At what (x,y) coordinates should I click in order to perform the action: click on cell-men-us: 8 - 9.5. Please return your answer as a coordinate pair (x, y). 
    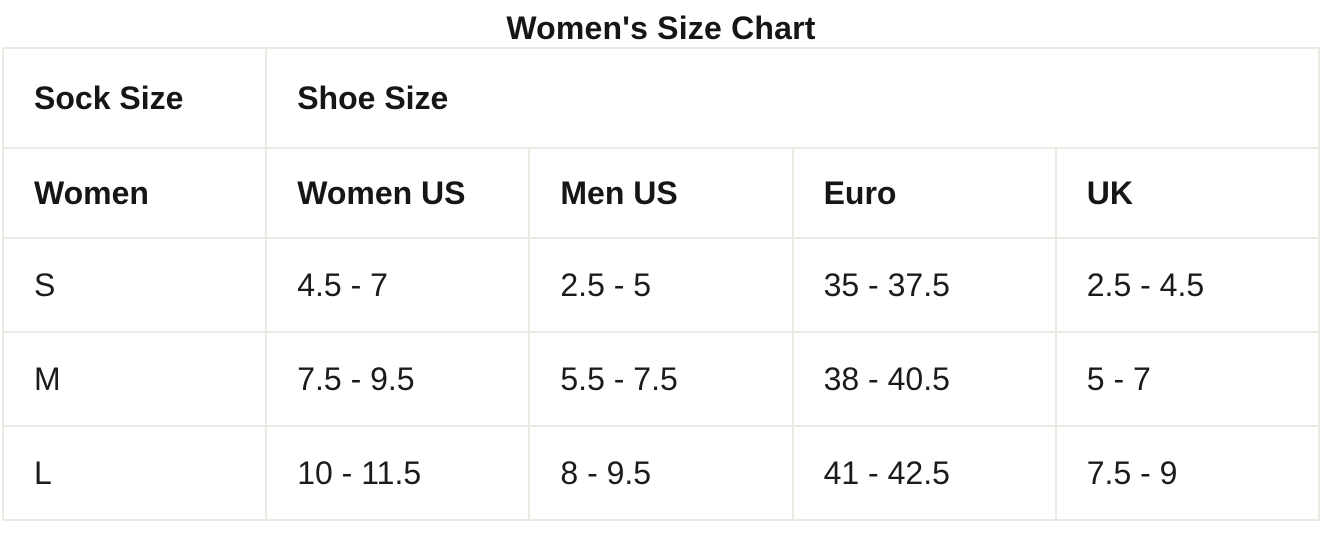
    Looking at the image, I should click on (661, 473).